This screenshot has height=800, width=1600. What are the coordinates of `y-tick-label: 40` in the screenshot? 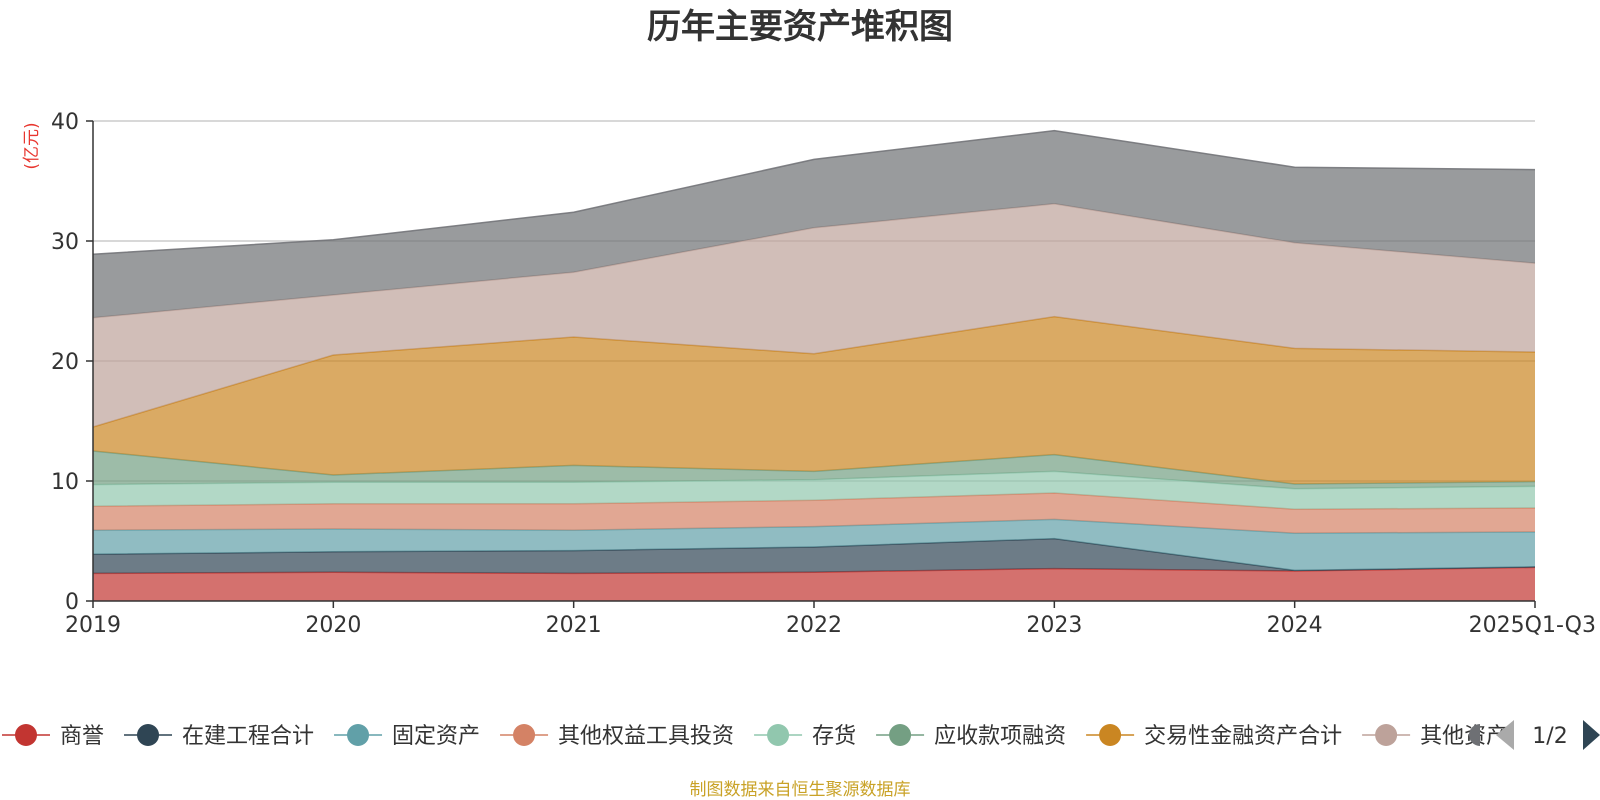 It's located at (65, 122).